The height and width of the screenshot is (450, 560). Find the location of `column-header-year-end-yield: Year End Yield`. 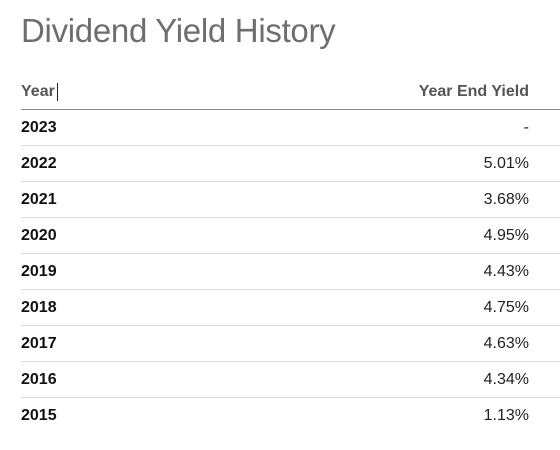

column-header-year-end-yield: Year End Yield is located at coordinates (473, 91).